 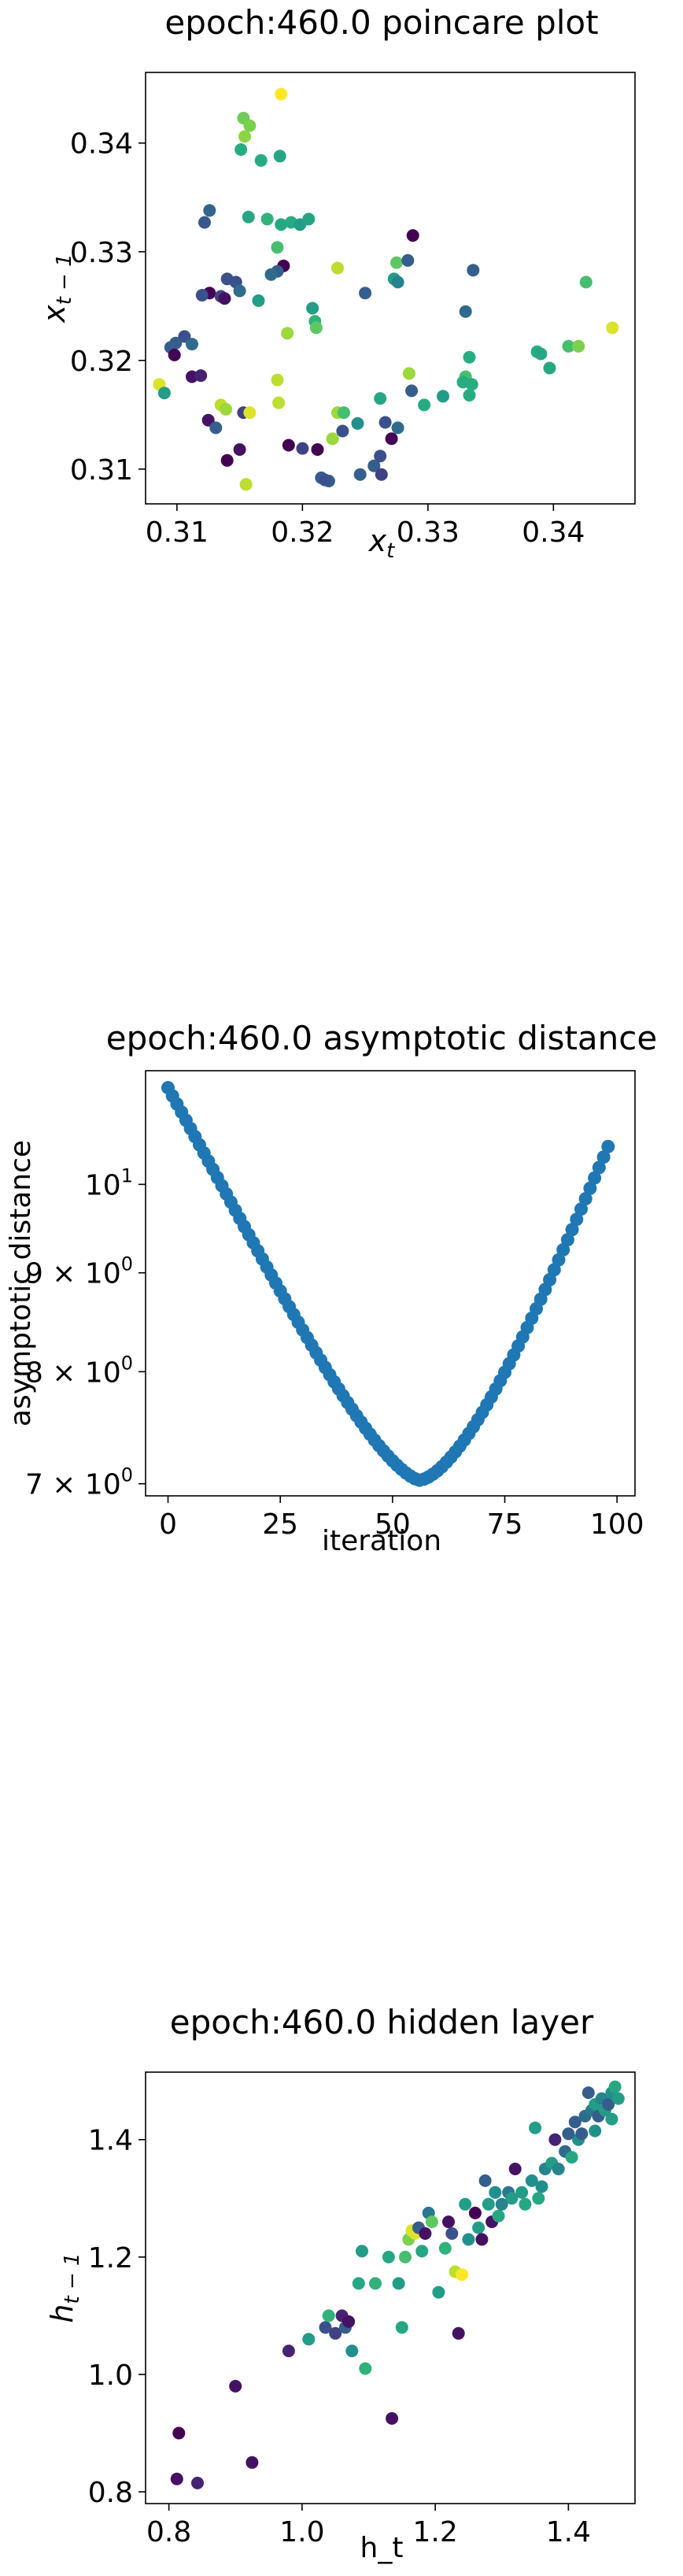 I want to click on x-tick-label: 0, so click(x=168, y=1524).